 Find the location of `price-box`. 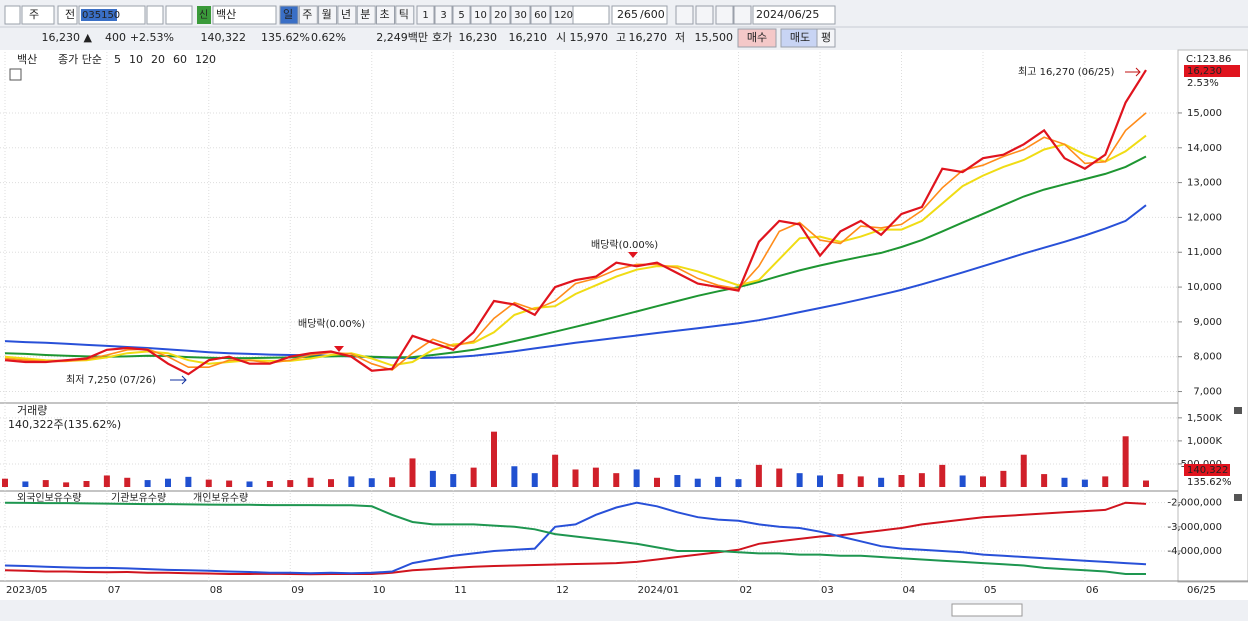

price-box is located at coordinates (1212, 71).